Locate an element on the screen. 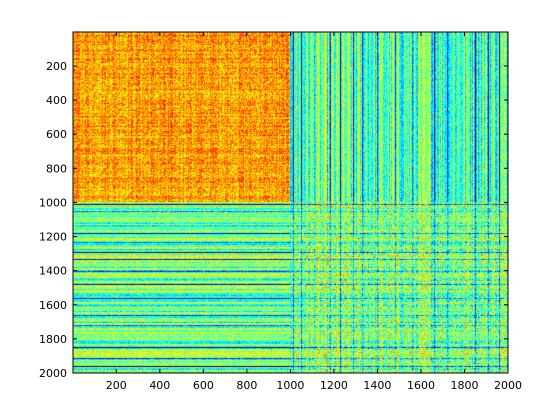 The height and width of the screenshot is (420, 560). x-tick-label: 800 is located at coordinates (246, 385).